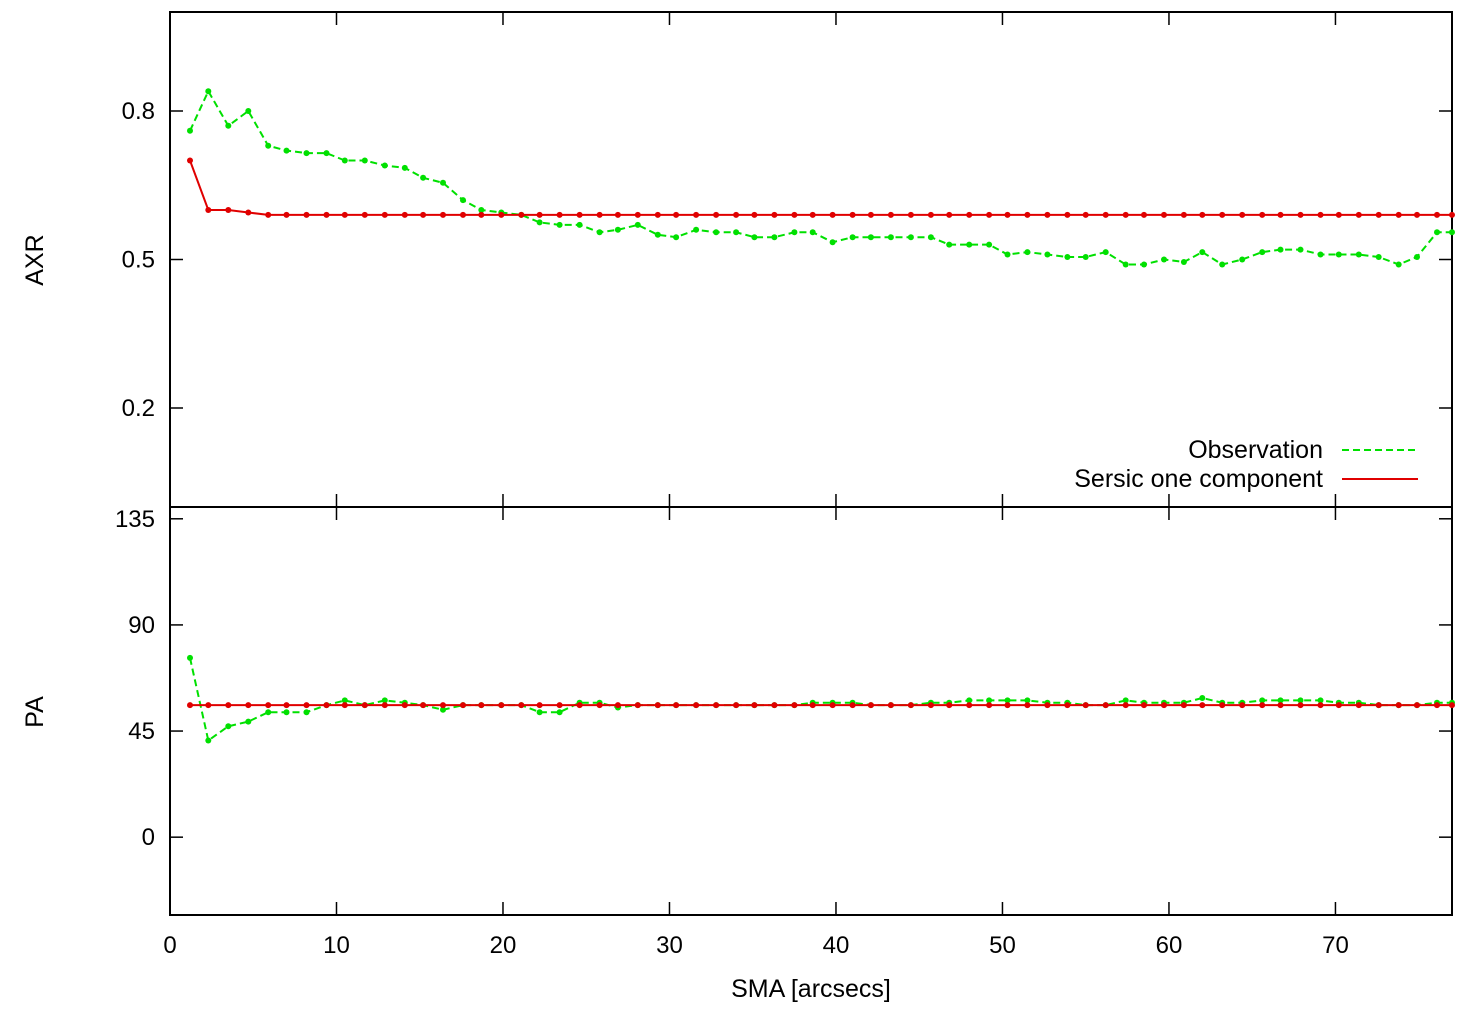  I want to click on bottom-y-axis-label: PA, so click(35, 712).